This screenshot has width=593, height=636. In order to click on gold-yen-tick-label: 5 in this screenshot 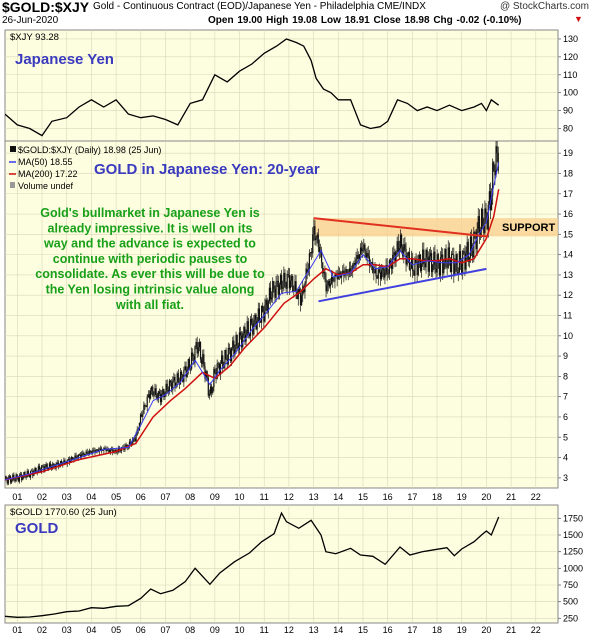, I will do `click(565, 437)`.